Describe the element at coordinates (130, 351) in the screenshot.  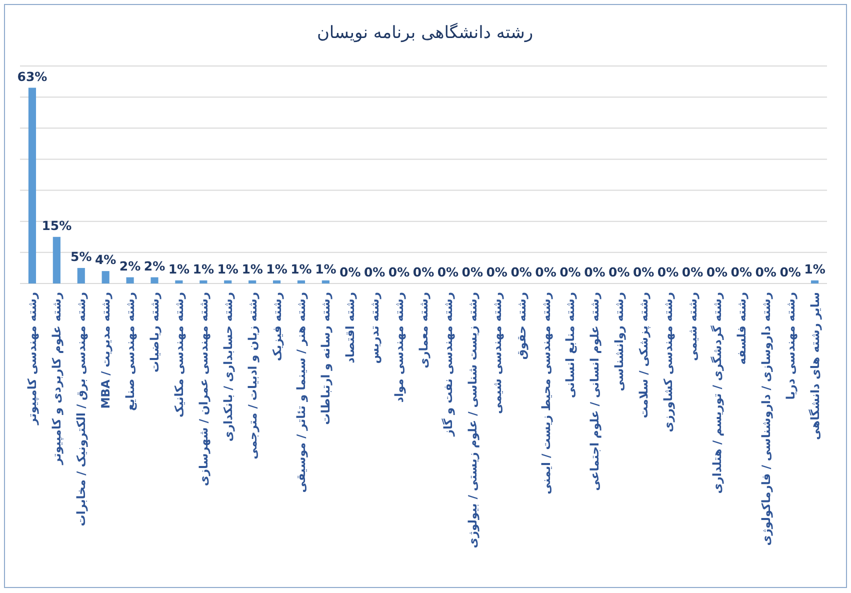
I see `x-tick-label: رشته مهندسی صنایع` at that location.